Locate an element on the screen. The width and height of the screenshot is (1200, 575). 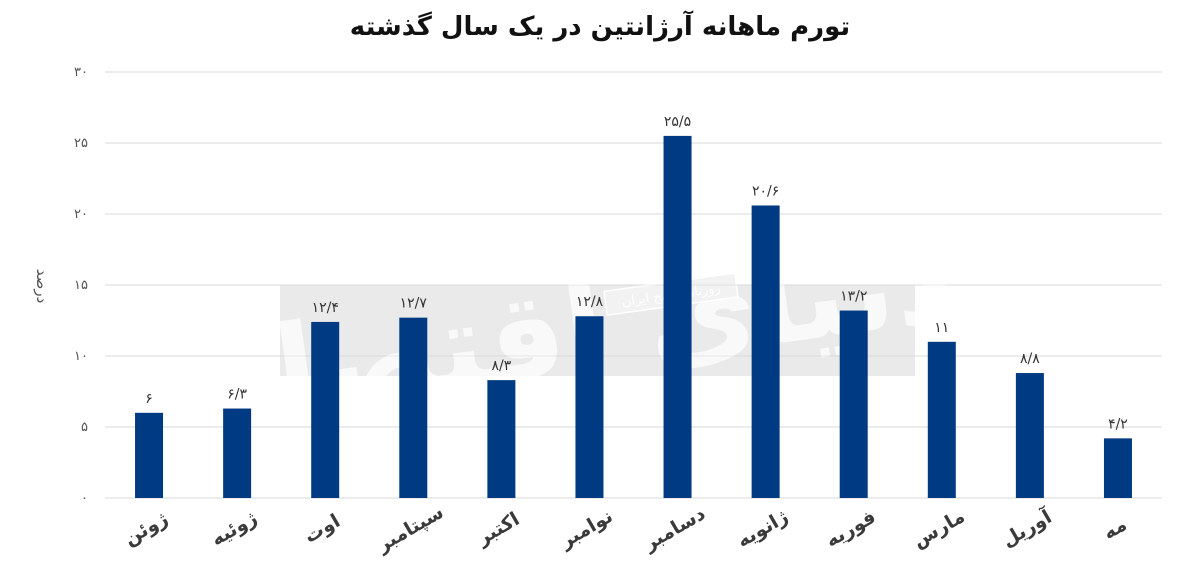
x-tick-label: نوامبر is located at coordinates (585, 529).